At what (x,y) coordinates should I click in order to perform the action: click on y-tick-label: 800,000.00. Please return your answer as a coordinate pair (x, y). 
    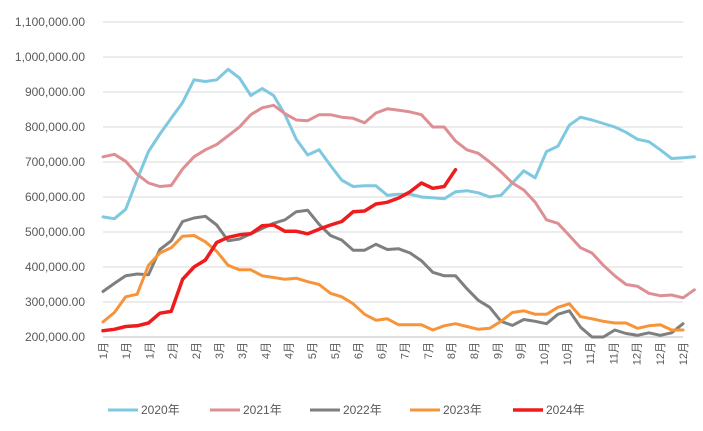
    Looking at the image, I should click on (55, 127).